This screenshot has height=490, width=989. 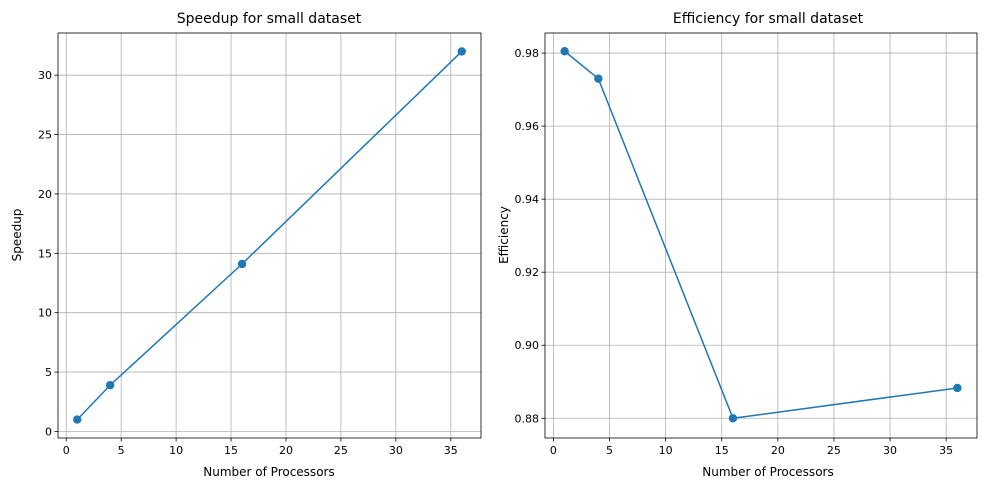 What do you see at coordinates (45, 135) in the screenshot?
I see `speedup-ytick-label: 25` at bounding box center [45, 135].